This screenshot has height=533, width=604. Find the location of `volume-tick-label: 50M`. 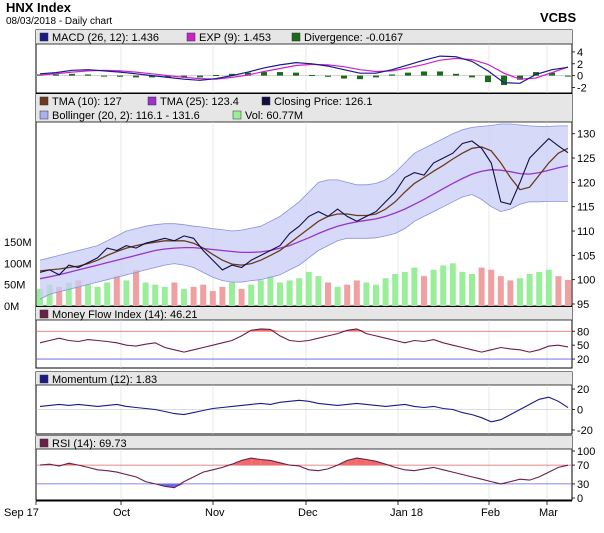

volume-tick-label: 50M is located at coordinates (14, 286).